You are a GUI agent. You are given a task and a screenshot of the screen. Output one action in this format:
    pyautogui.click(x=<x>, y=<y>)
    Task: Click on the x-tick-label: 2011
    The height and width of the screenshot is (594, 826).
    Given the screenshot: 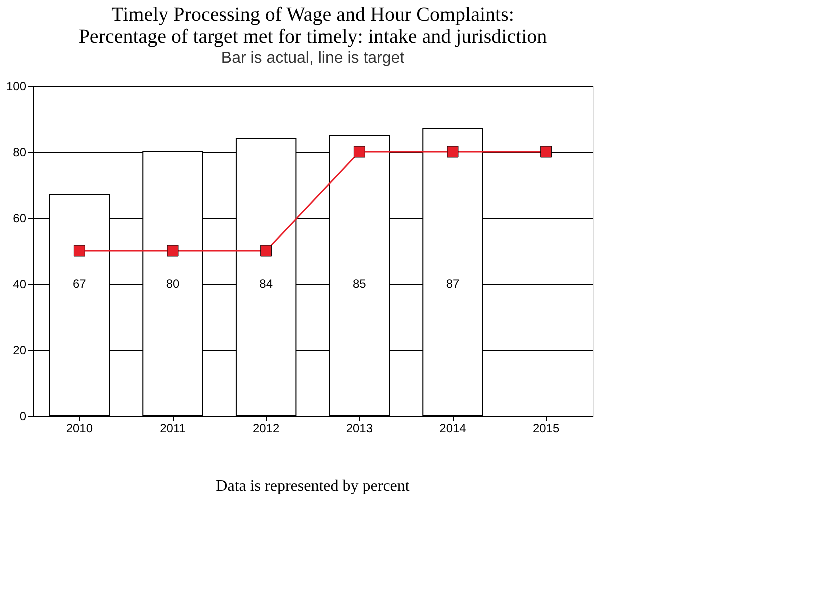 What is the action you would take?
    pyautogui.click(x=173, y=429)
    